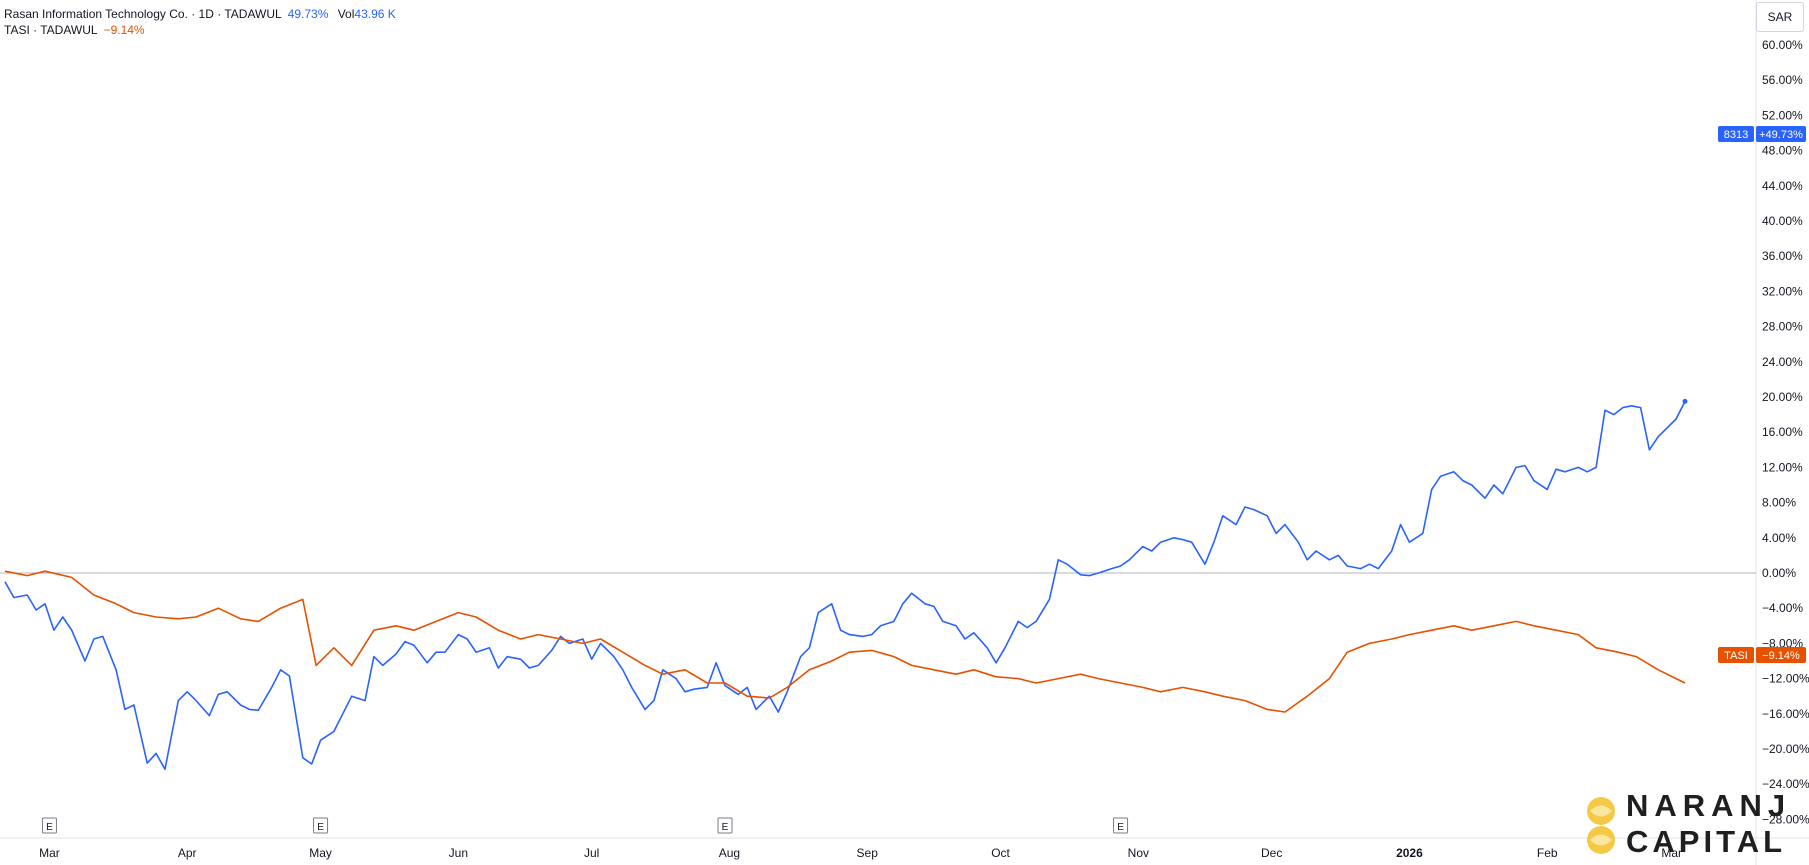 The height and width of the screenshot is (865, 1809). Describe the element at coordinates (1781, 656) in the screenshot. I see `series-value-badge-label: −9.14%` at that location.